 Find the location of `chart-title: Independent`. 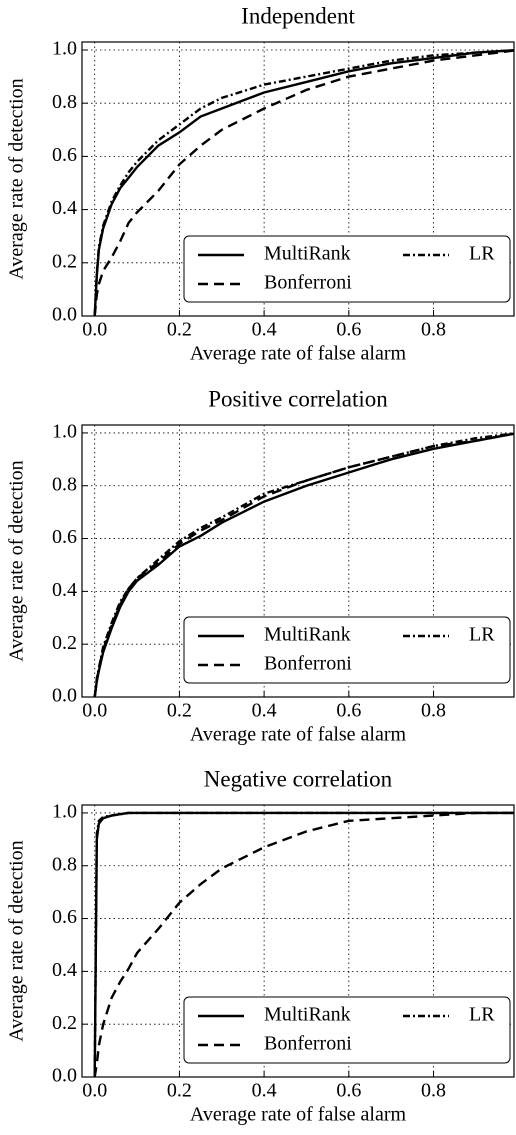

chart-title: Independent is located at coordinates (298, 15).